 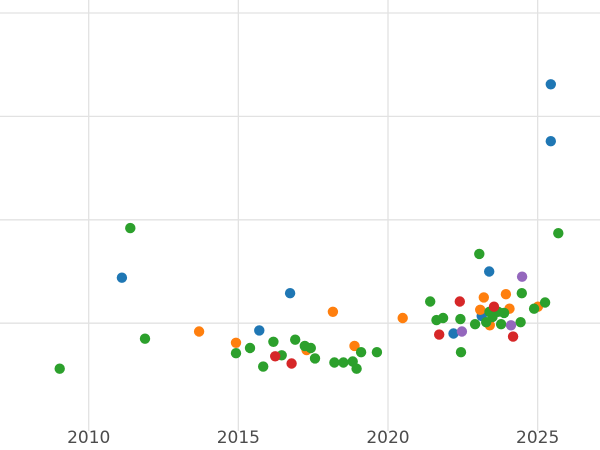 What do you see at coordinates (238, 438) in the screenshot?
I see `x-tick-label: 2015` at bounding box center [238, 438].